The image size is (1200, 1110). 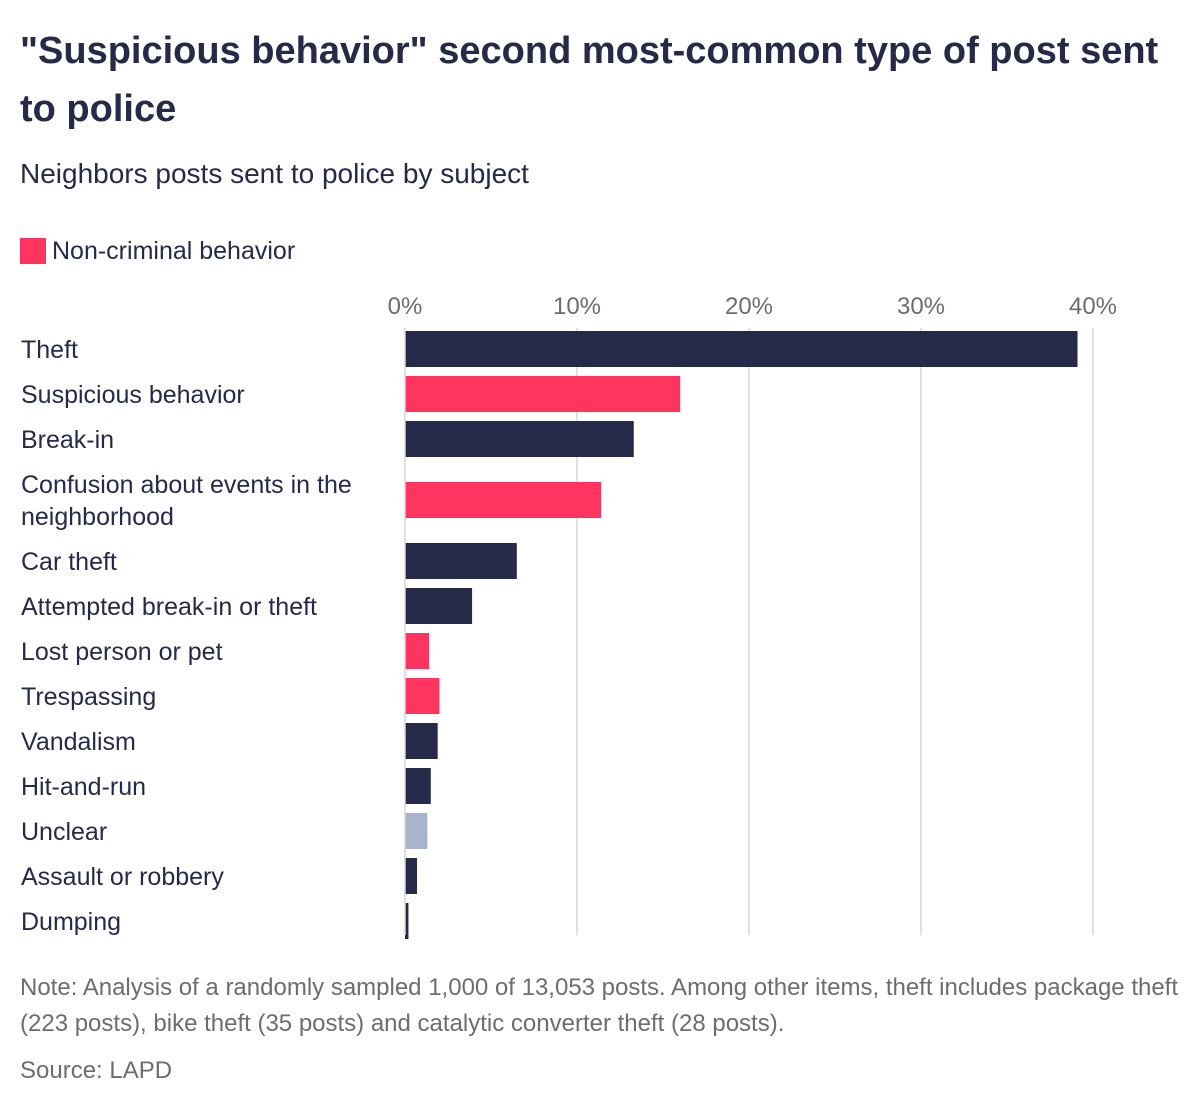 I want to click on x-tick-label: 20%, so click(x=749, y=306).